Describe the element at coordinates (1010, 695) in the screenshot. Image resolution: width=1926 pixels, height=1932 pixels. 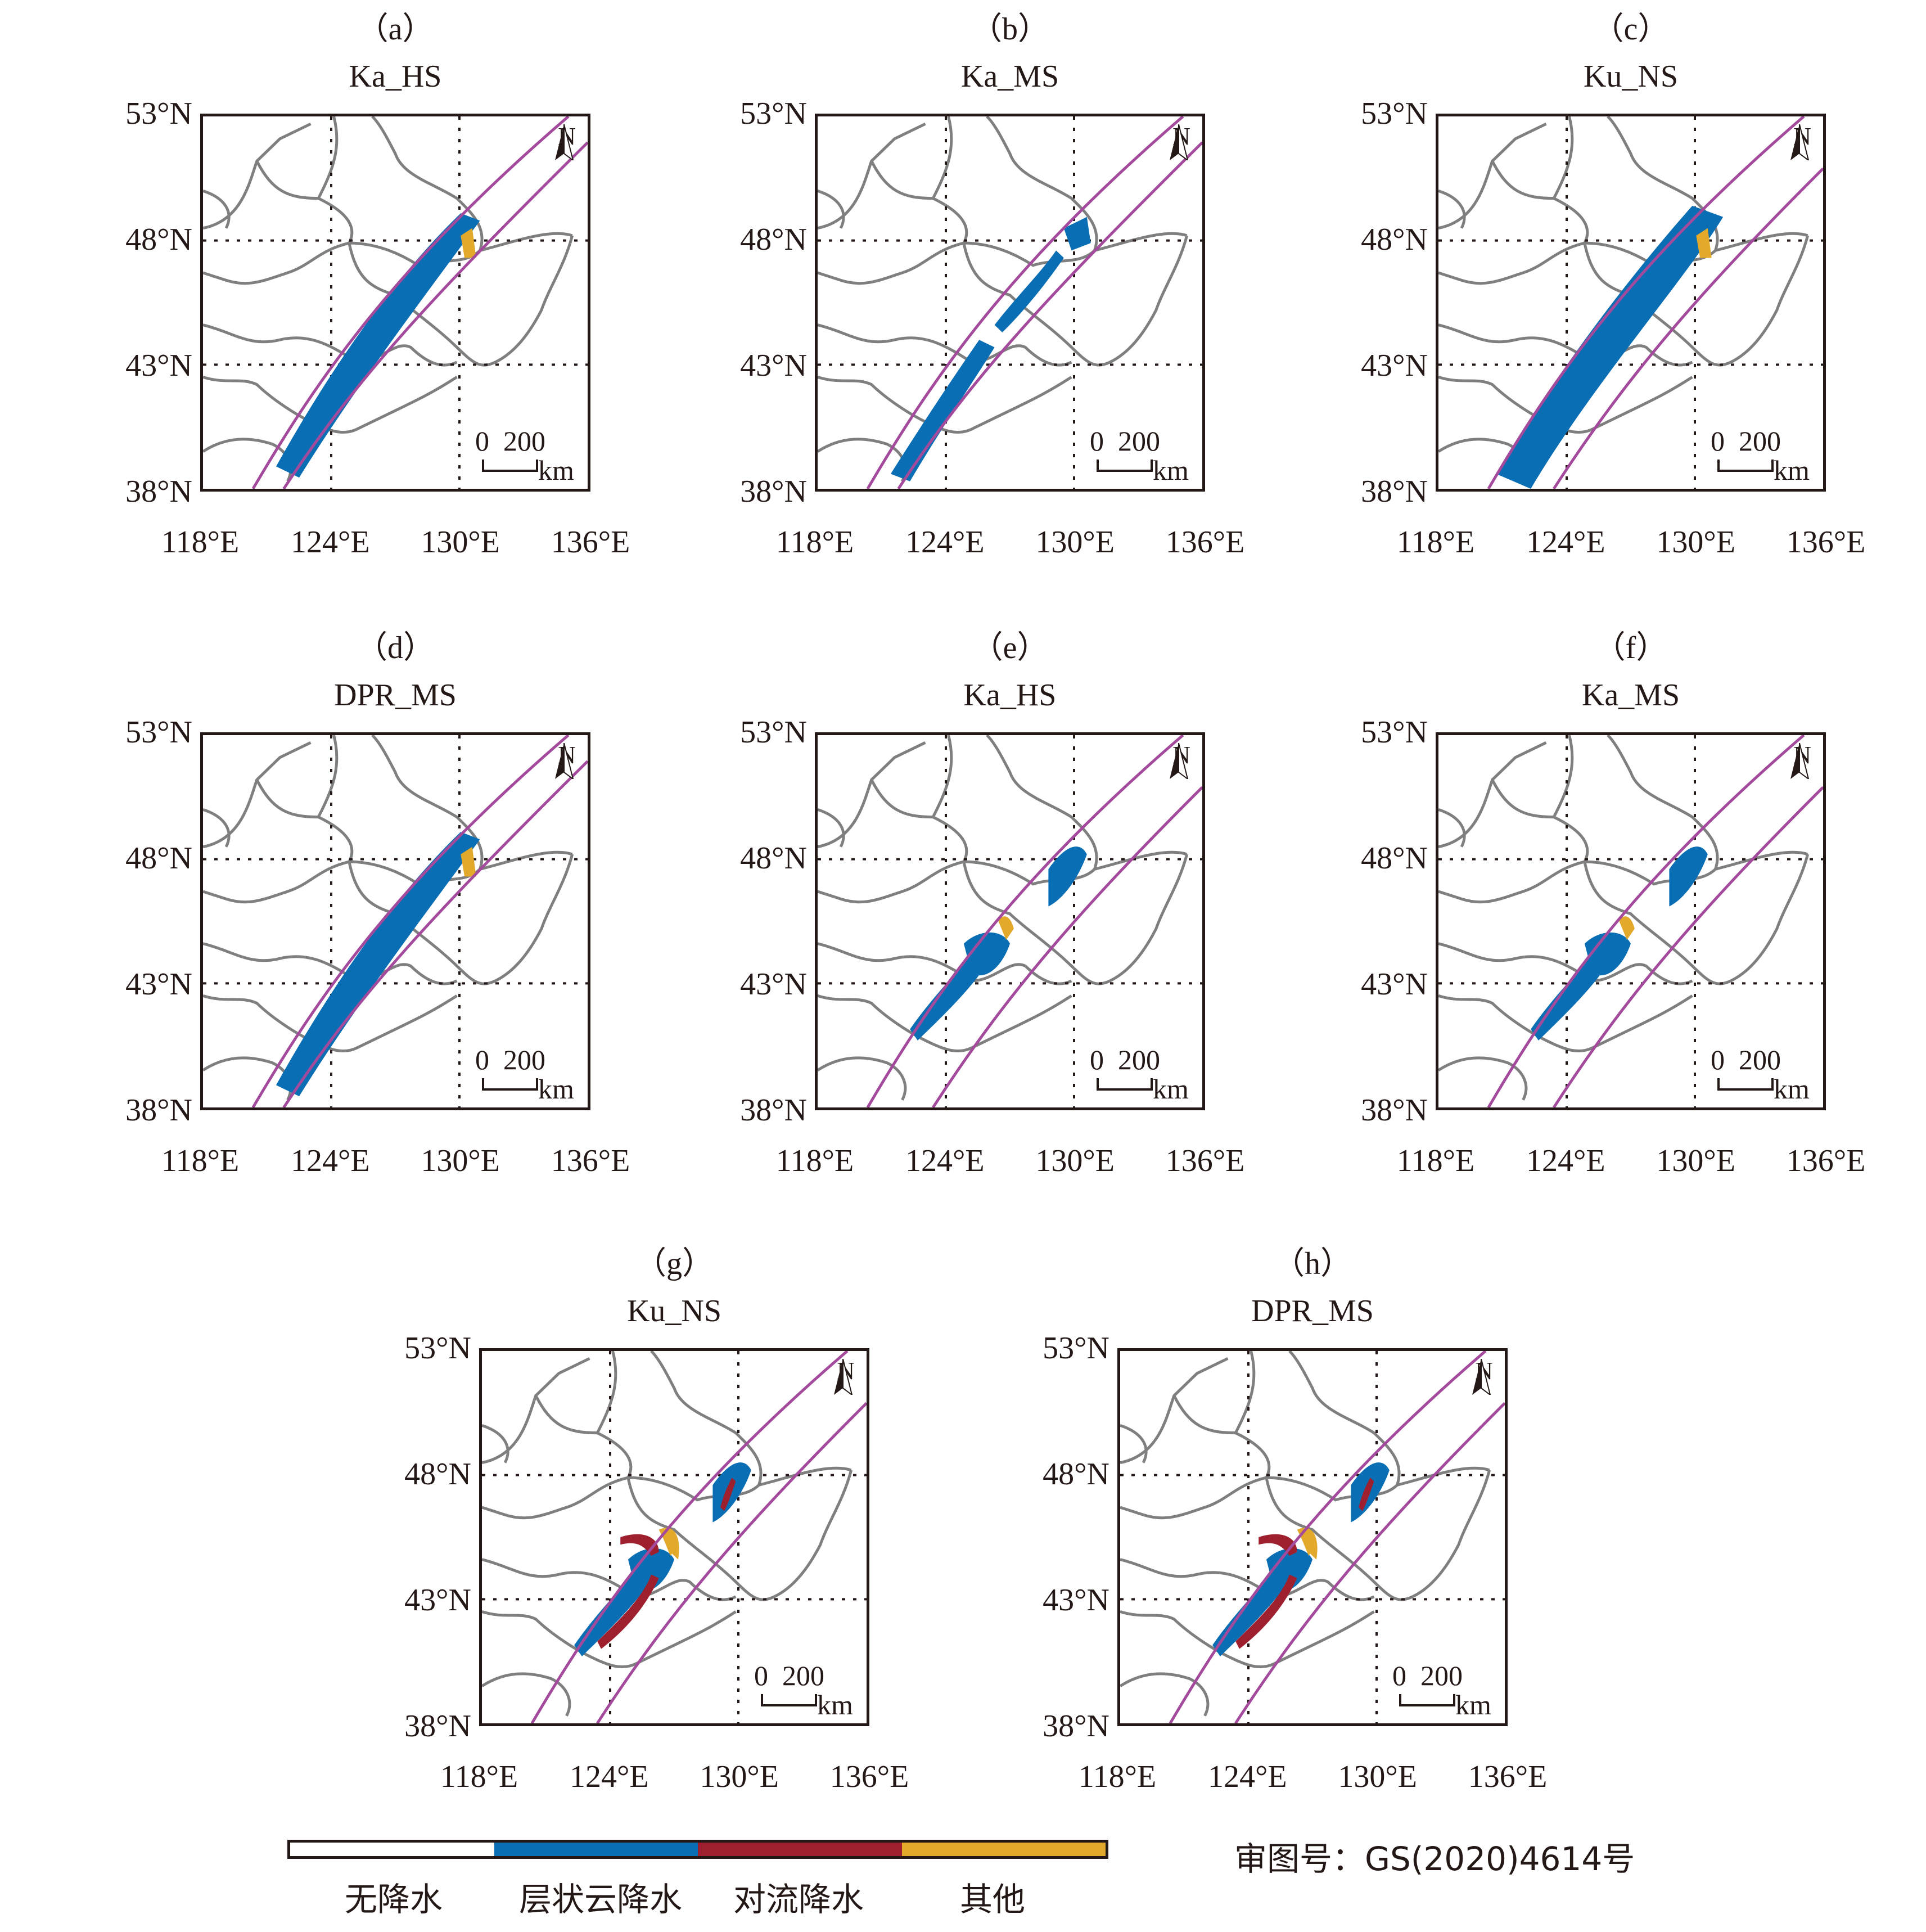
I see `panel-title: Ka_HS` at that location.